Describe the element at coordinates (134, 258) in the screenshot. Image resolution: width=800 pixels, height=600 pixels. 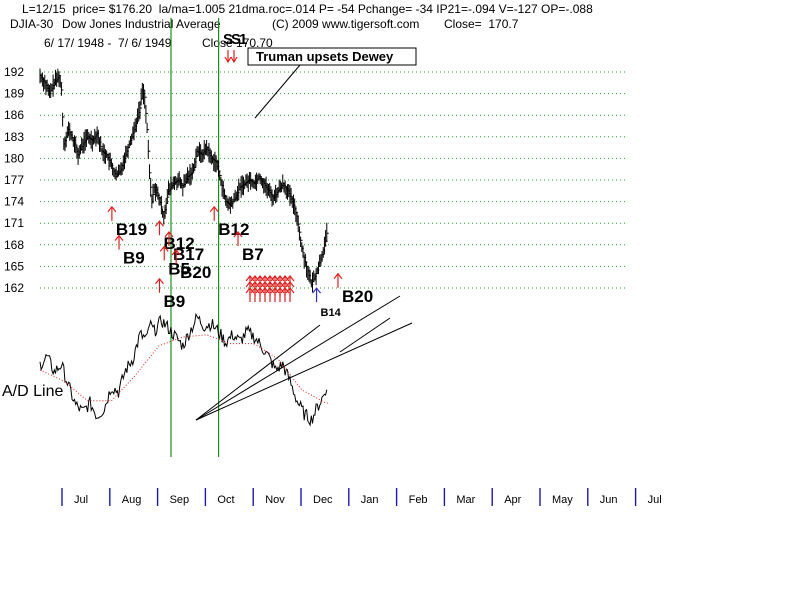
I see `signal-label-2: B9` at that location.